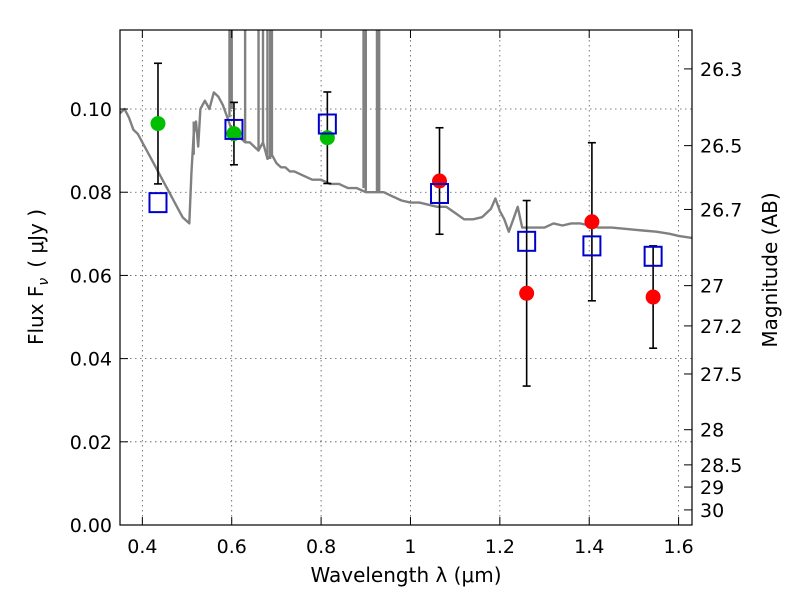 This screenshot has width=800, height=600. I want to click on y2-axis-label: Magnitude (AB), so click(770, 269).